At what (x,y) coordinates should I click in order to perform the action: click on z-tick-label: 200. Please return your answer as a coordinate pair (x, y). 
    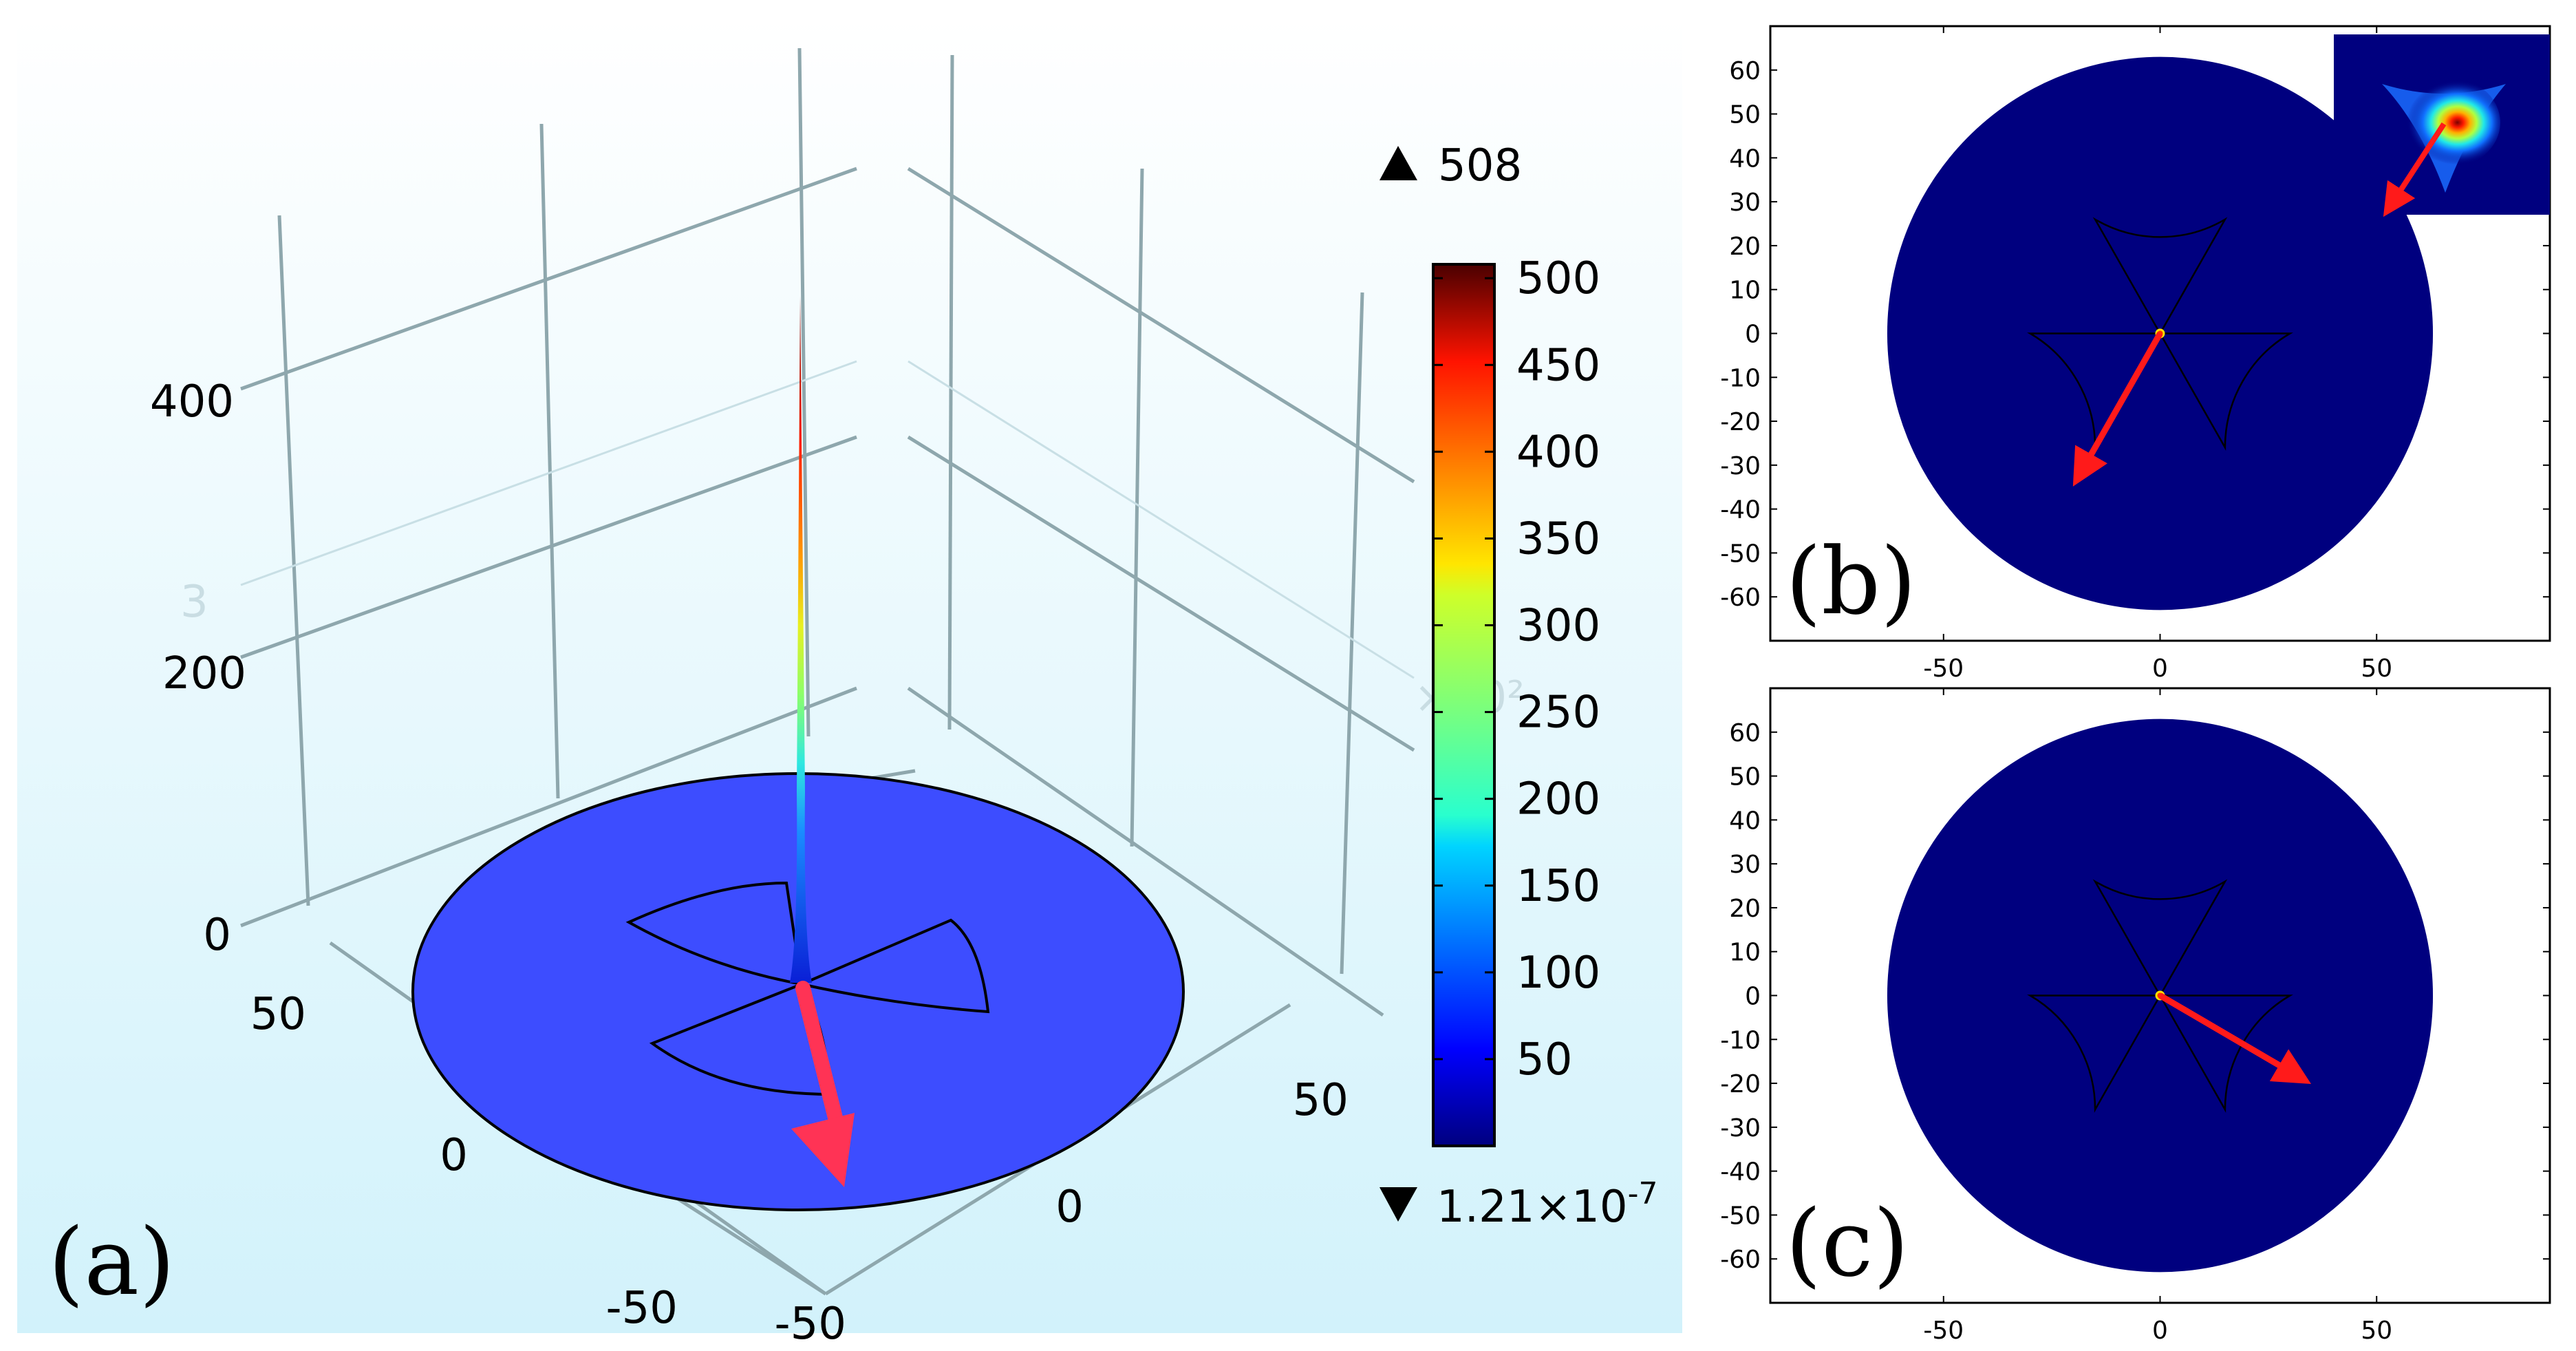
    Looking at the image, I should click on (204, 673).